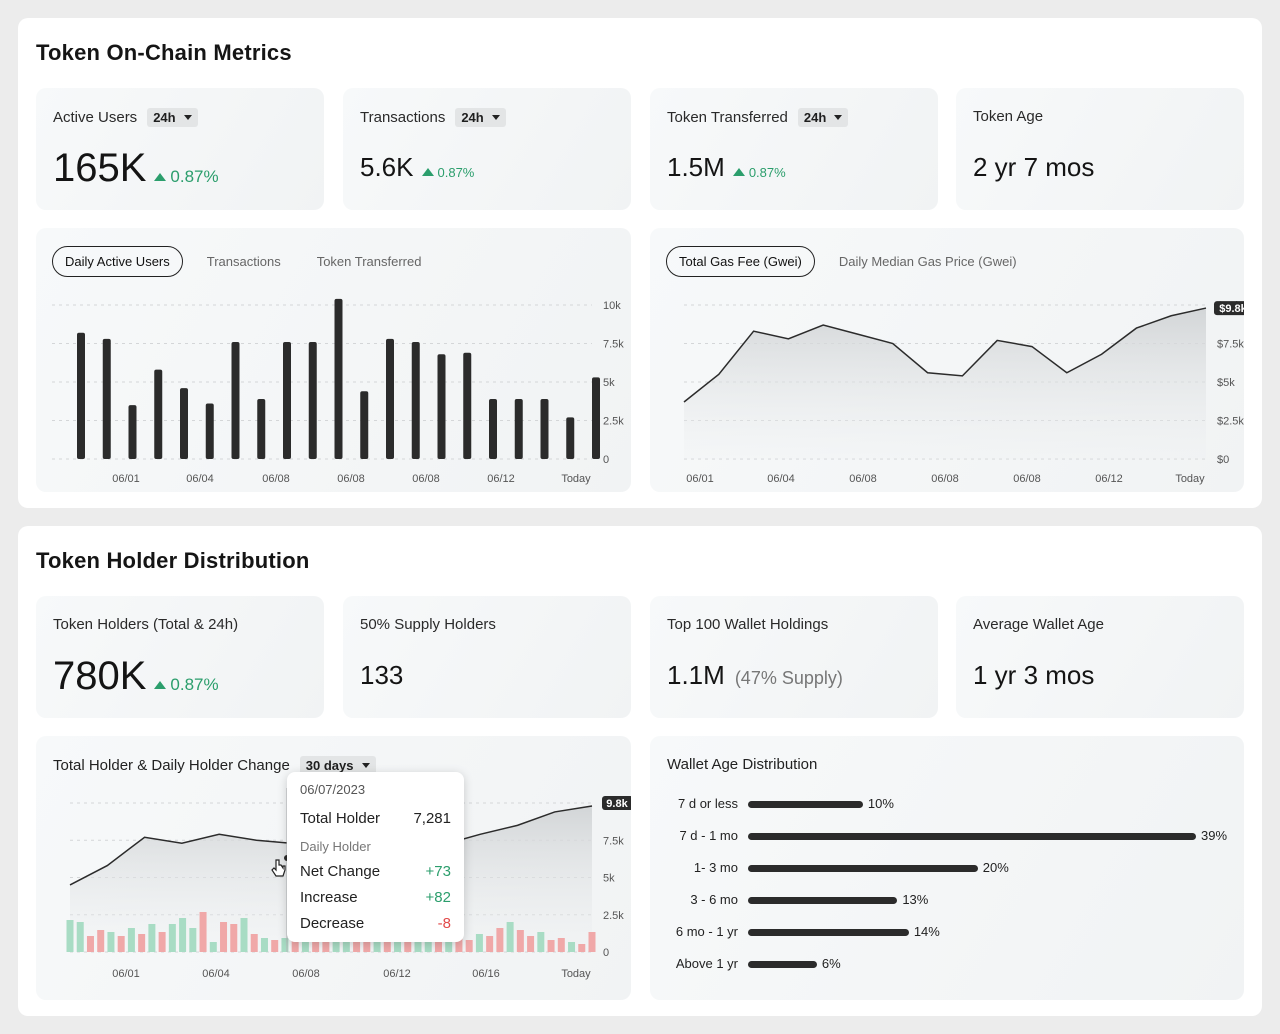 This screenshot has width=1280, height=1034. I want to click on y-tick-label: $0, so click(1223, 460).